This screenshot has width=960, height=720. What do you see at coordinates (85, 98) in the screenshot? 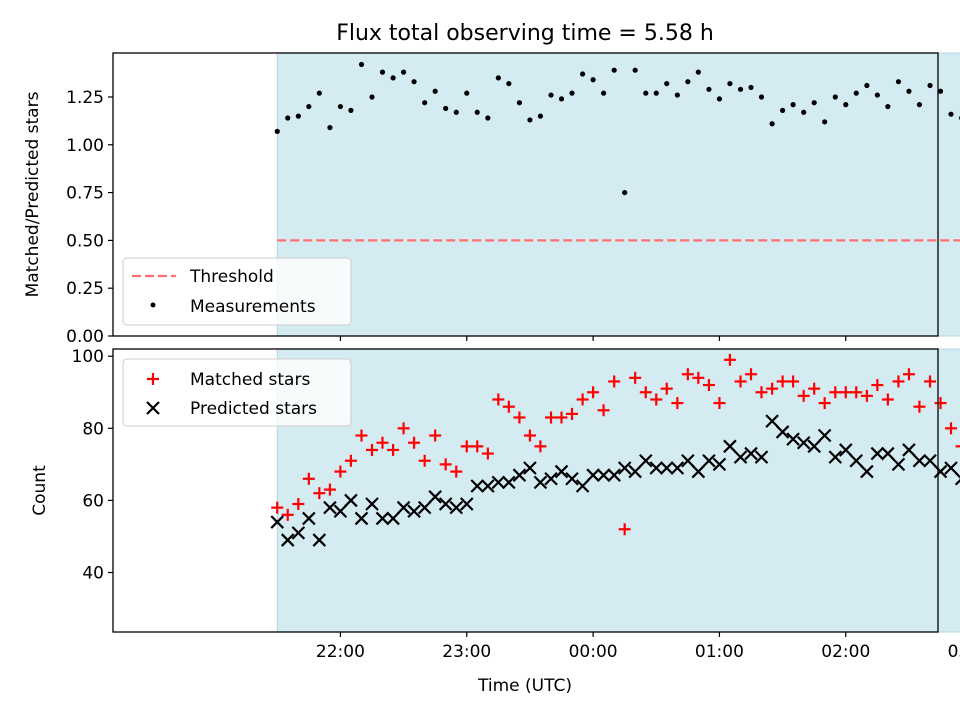
I see `y-tick-label: 1.25` at bounding box center [85, 98].